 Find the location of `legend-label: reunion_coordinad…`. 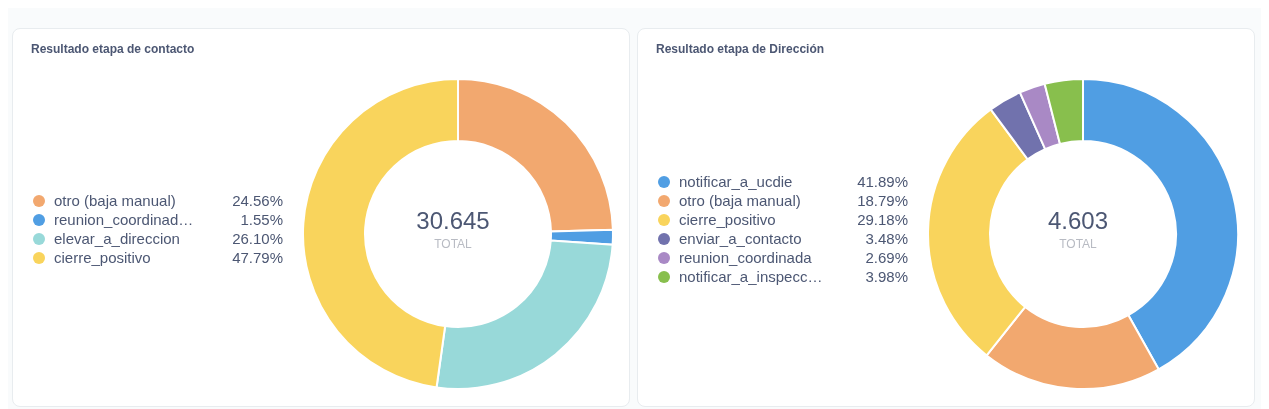

legend-label: reunion_coordinad… is located at coordinates (124, 219).